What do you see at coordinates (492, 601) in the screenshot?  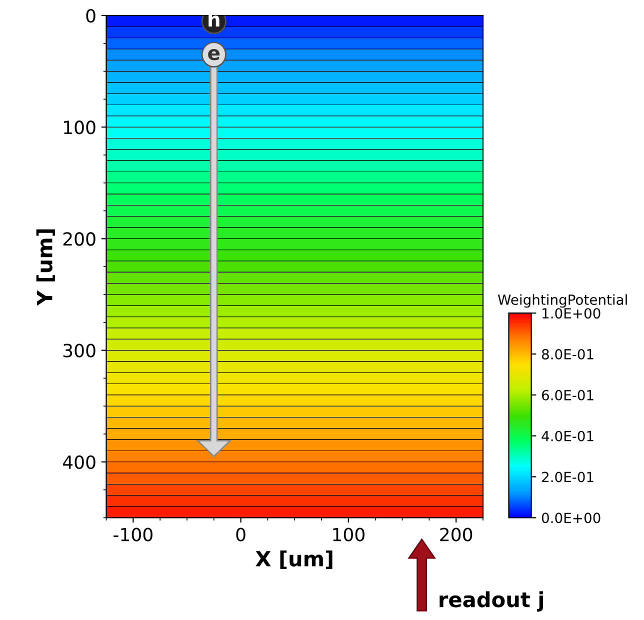 I see `text: readout j` at bounding box center [492, 601].